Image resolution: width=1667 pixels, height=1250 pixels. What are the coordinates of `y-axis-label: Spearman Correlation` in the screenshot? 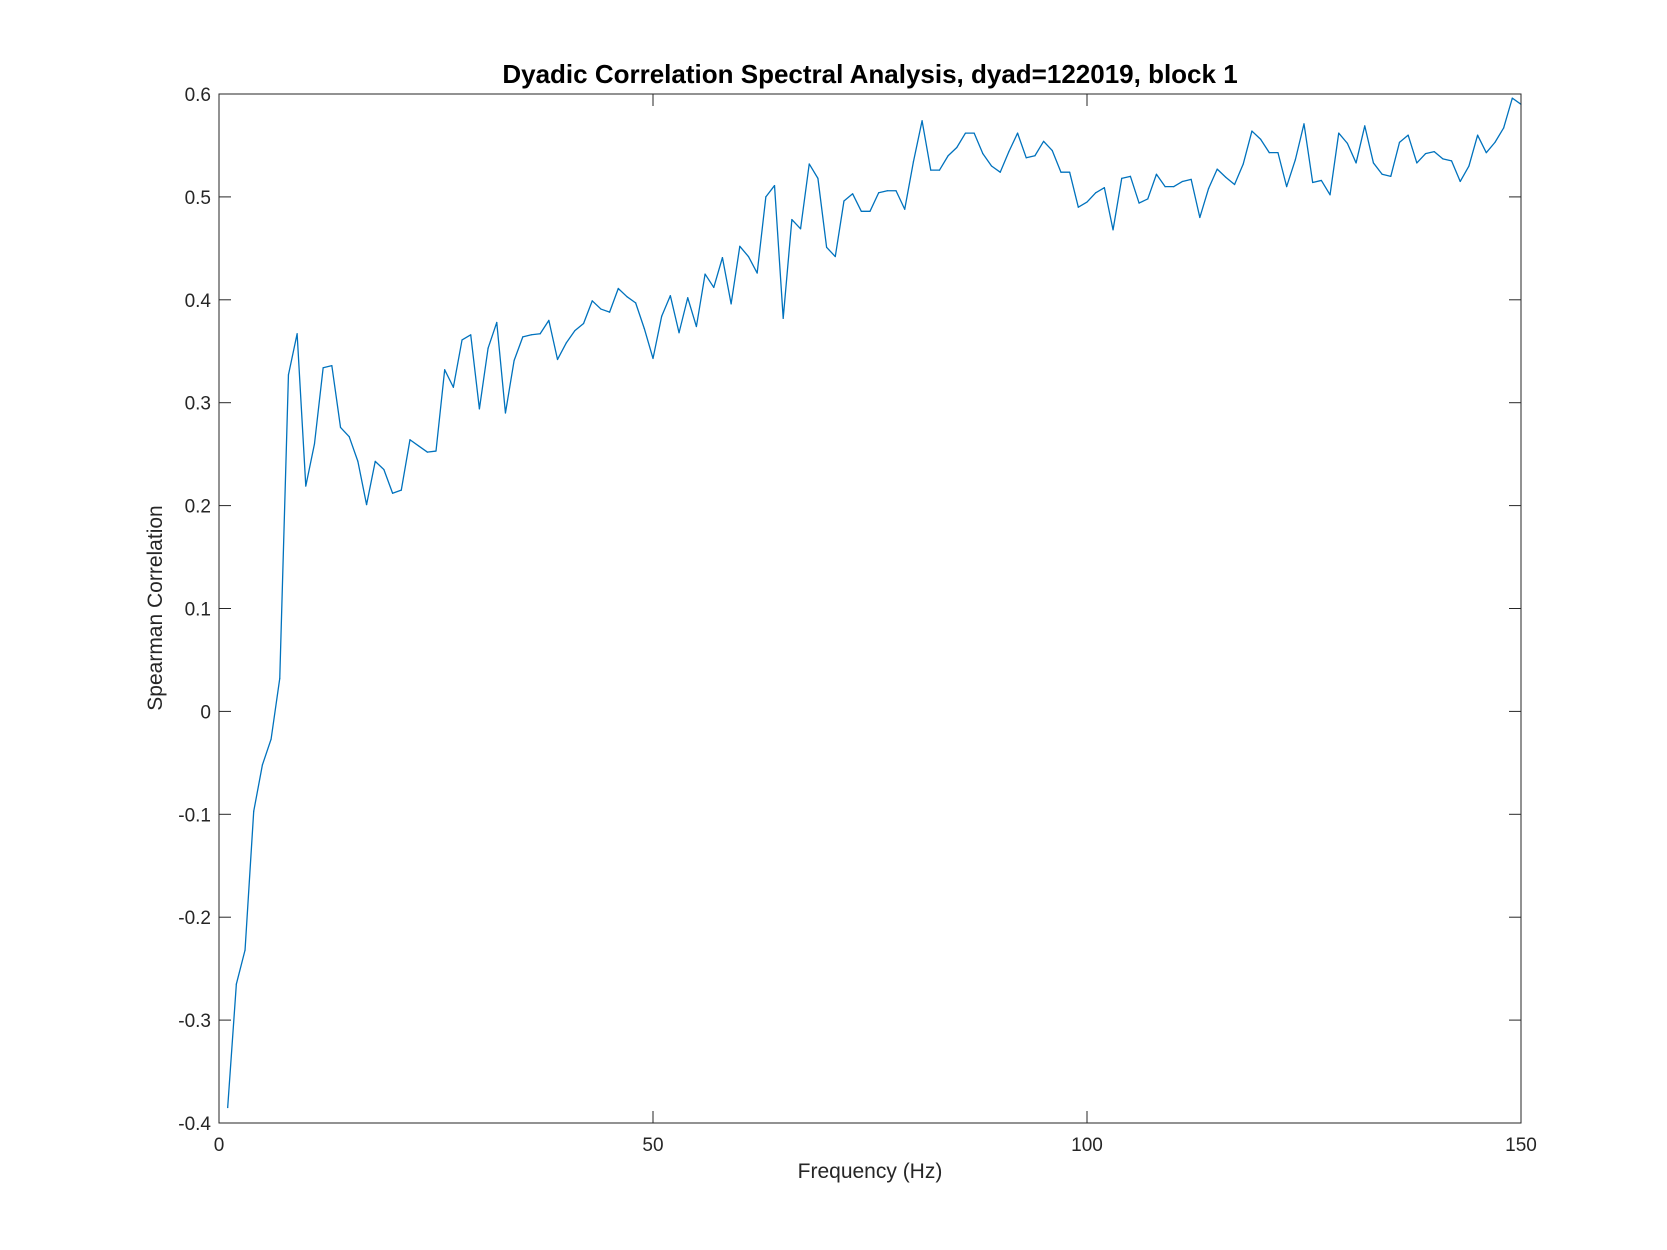 It's located at (155, 607).